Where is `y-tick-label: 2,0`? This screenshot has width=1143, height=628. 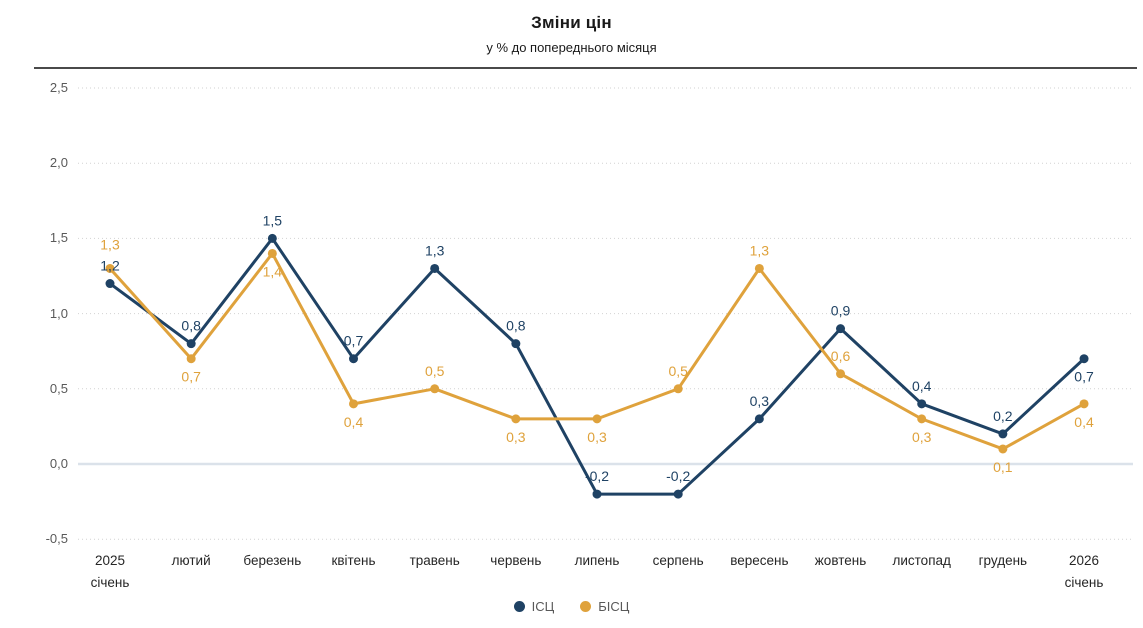 y-tick-label: 2,0 is located at coordinates (58, 163).